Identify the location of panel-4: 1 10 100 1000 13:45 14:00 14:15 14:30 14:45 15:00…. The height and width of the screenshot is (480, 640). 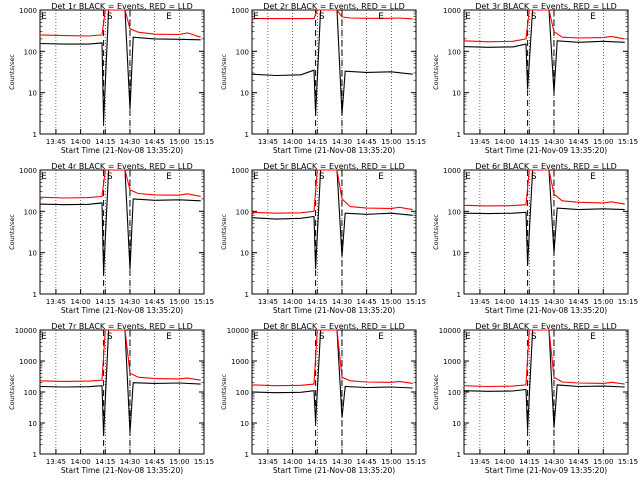
(111, 238).